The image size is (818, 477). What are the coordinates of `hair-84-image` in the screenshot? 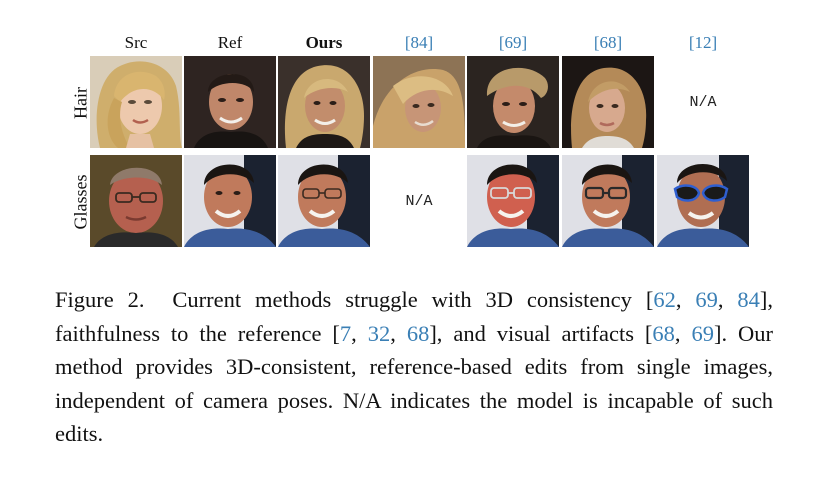 It's located at (419, 102).